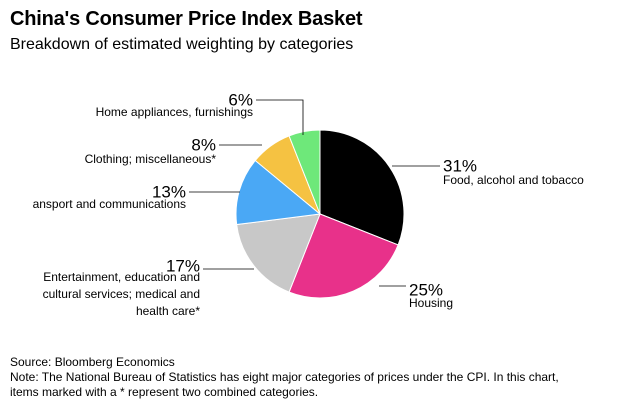 This screenshot has width=630, height=414. Describe the element at coordinates (174, 112) in the screenshot. I see `slice-category-label-5: Home appliances, furnishings` at that location.